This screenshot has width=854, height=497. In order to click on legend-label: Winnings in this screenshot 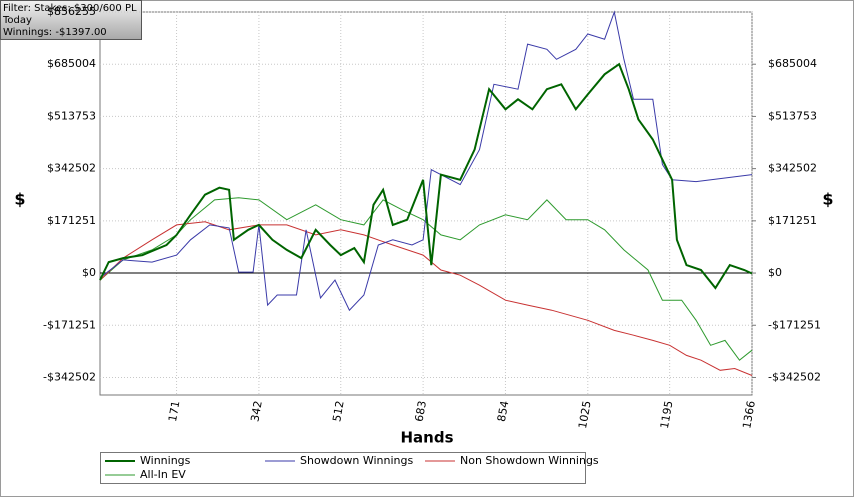, I will do `click(165, 460)`.